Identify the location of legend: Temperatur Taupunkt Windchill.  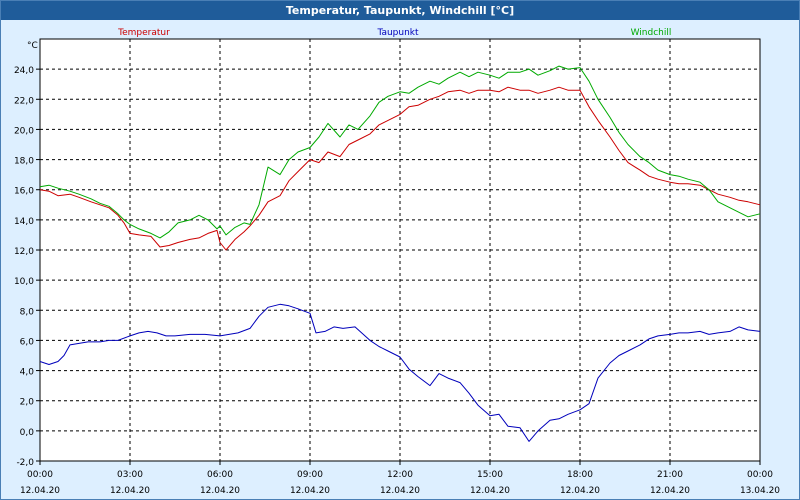
(394, 33).